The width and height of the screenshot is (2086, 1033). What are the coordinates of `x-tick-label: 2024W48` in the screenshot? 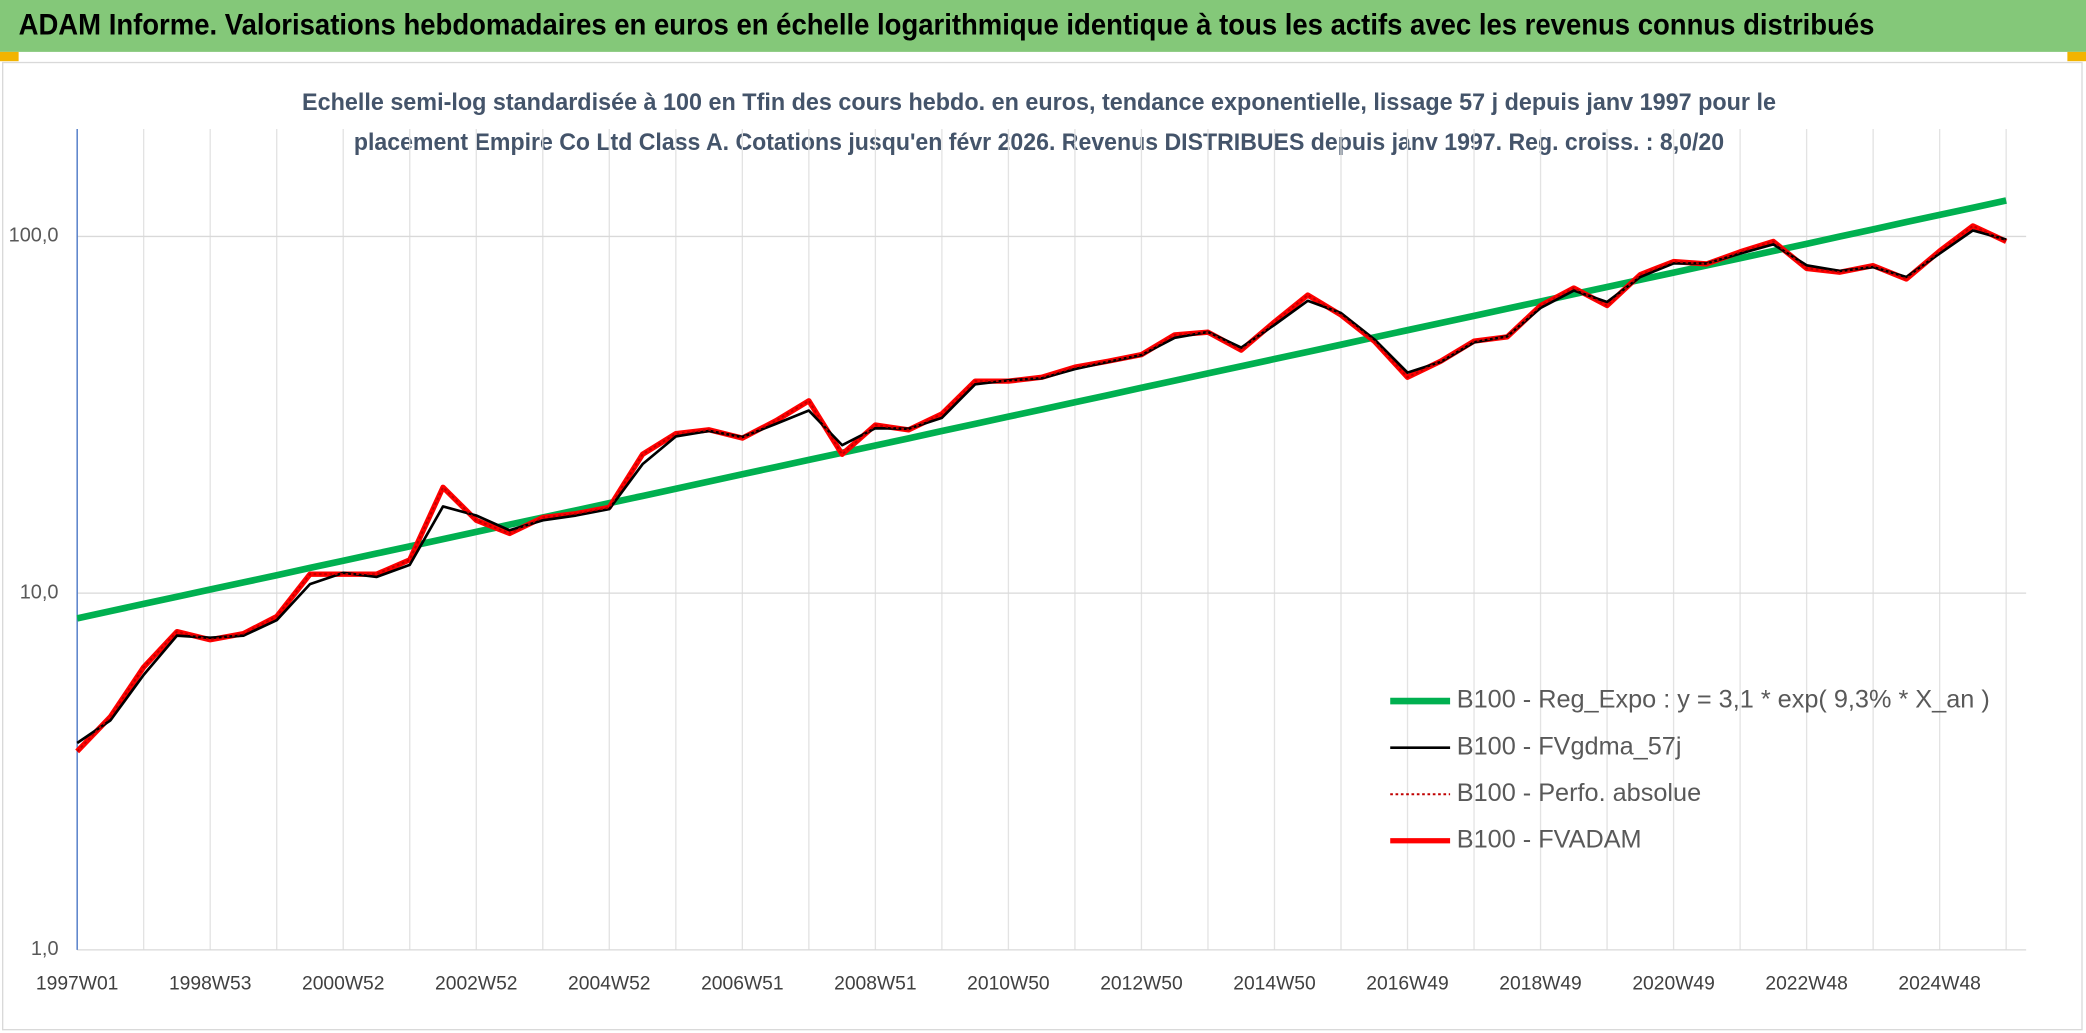 It's located at (1939, 984).